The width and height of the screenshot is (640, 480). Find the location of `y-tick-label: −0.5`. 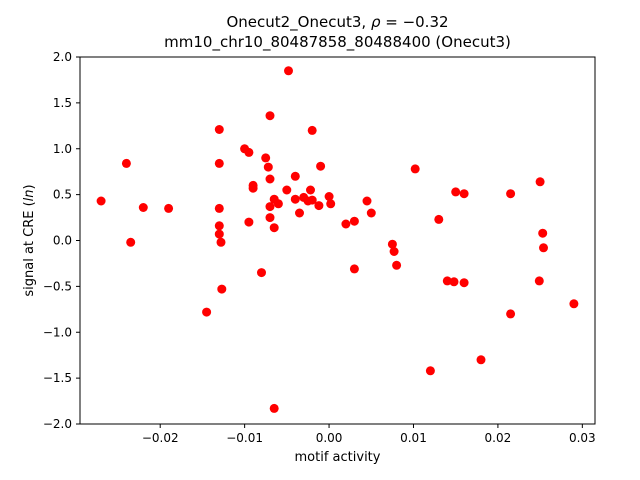

y-tick-label: −0.5 is located at coordinates (57, 286).